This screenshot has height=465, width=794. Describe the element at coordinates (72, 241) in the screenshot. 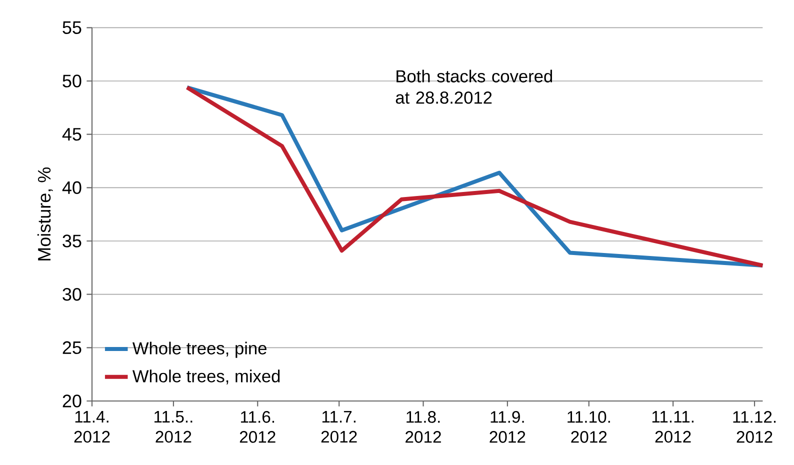

I see `y-tick-label: 35` at that location.